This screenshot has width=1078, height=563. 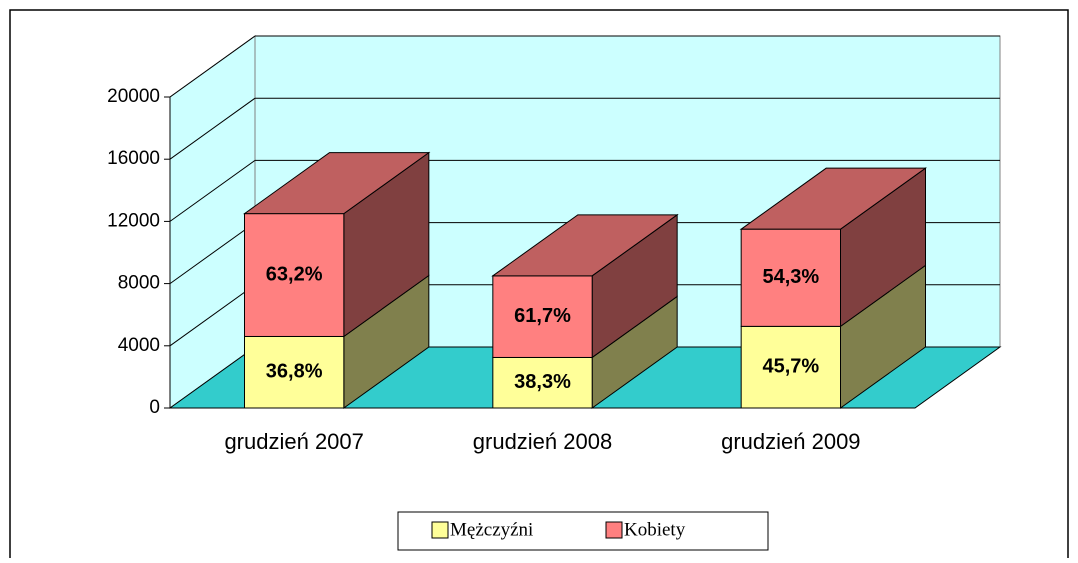 I want to click on y-tick-label: 4000, so click(x=139, y=345).